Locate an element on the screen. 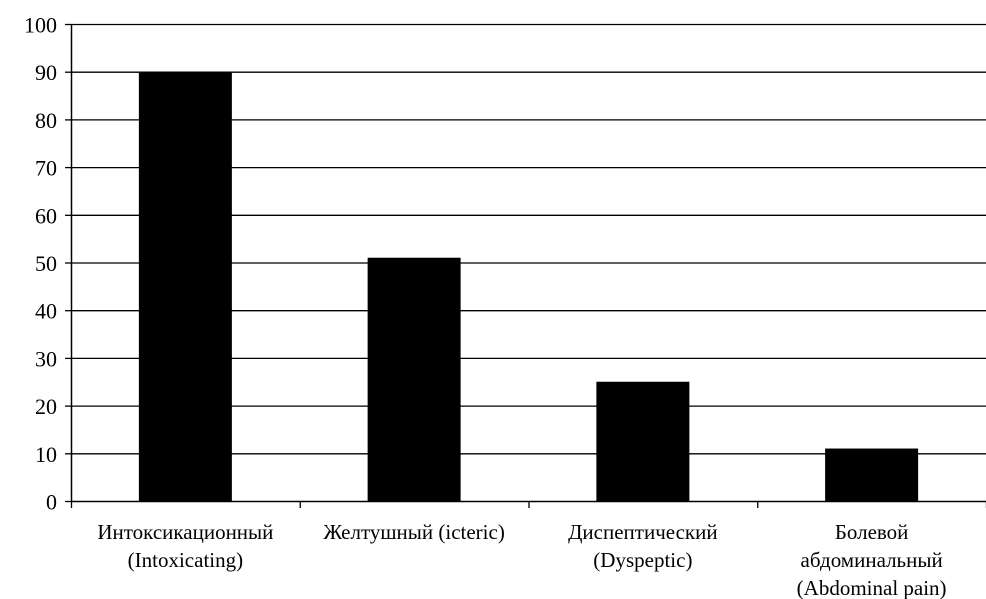 The height and width of the screenshot is (599, 986). y-tick-label: 30 is located at coordinates (46, 358).